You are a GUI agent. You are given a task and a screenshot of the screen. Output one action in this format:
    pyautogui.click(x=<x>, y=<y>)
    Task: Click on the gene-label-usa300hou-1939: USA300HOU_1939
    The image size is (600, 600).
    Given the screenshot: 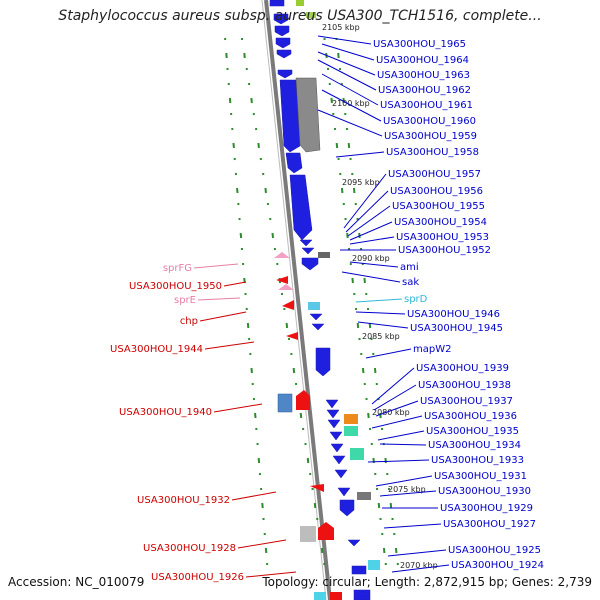 What is the action you would take?
    pyautogui.click(x=462, y=368)
    